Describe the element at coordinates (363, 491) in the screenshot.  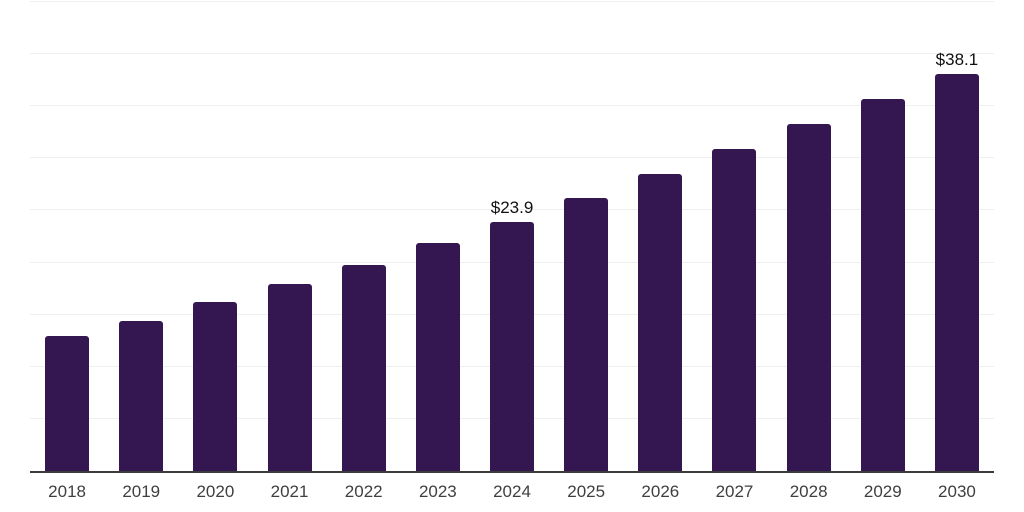
I see `x-tick-label-2022: 2022` at that location.